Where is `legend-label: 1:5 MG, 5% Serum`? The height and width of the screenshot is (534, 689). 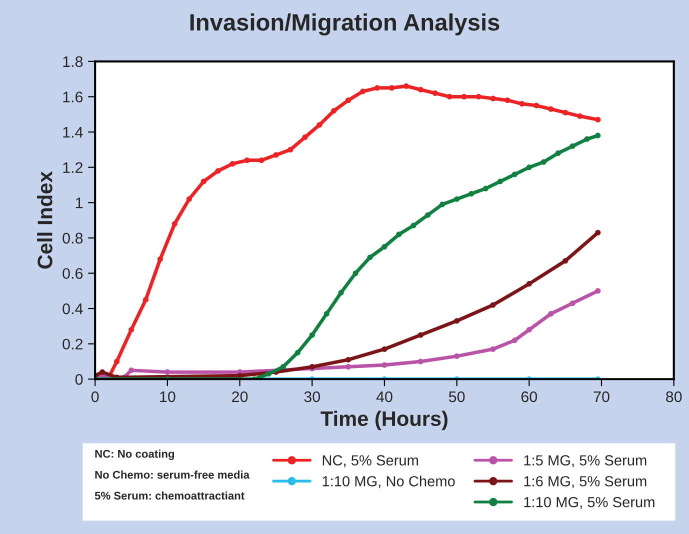
legend-label: 1:5 MG, 5% Serum is located at coordinates (585, 461).